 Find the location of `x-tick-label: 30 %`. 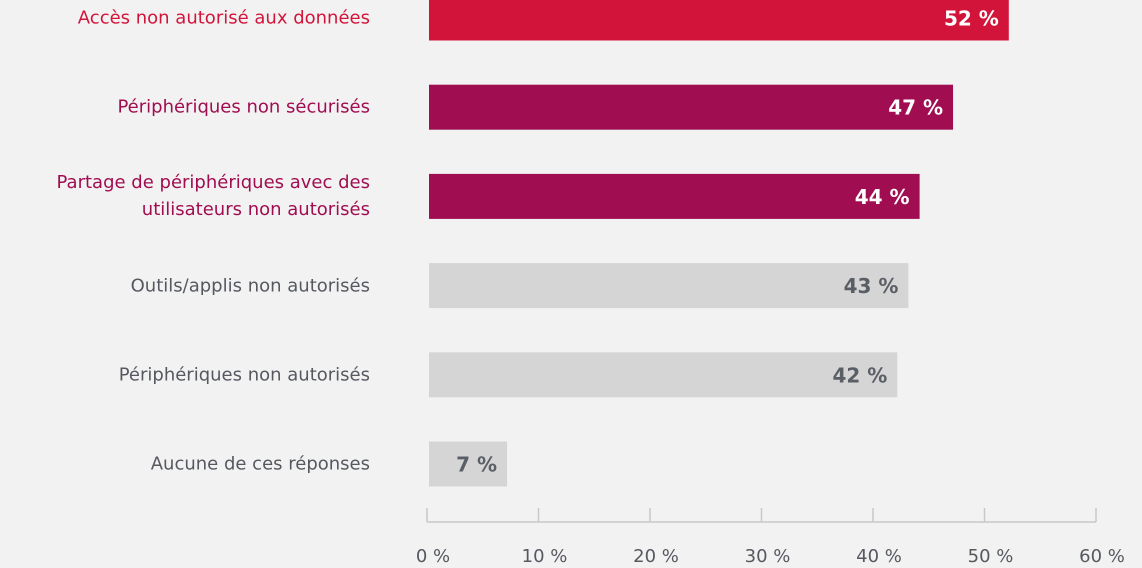

x-tick-label: 30 % is located at coordinates (768, 556).